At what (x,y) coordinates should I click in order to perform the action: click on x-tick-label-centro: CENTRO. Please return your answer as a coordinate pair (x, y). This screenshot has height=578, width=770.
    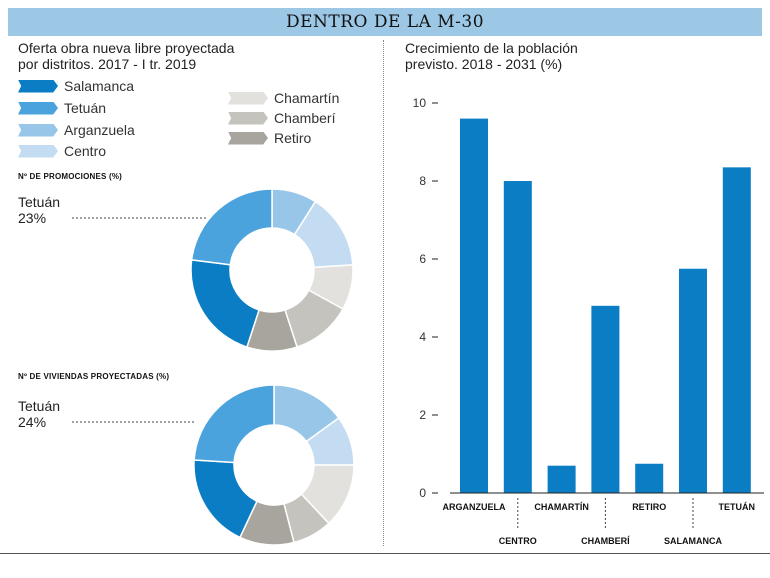
    Looking at the image, I should click on (518, 541).